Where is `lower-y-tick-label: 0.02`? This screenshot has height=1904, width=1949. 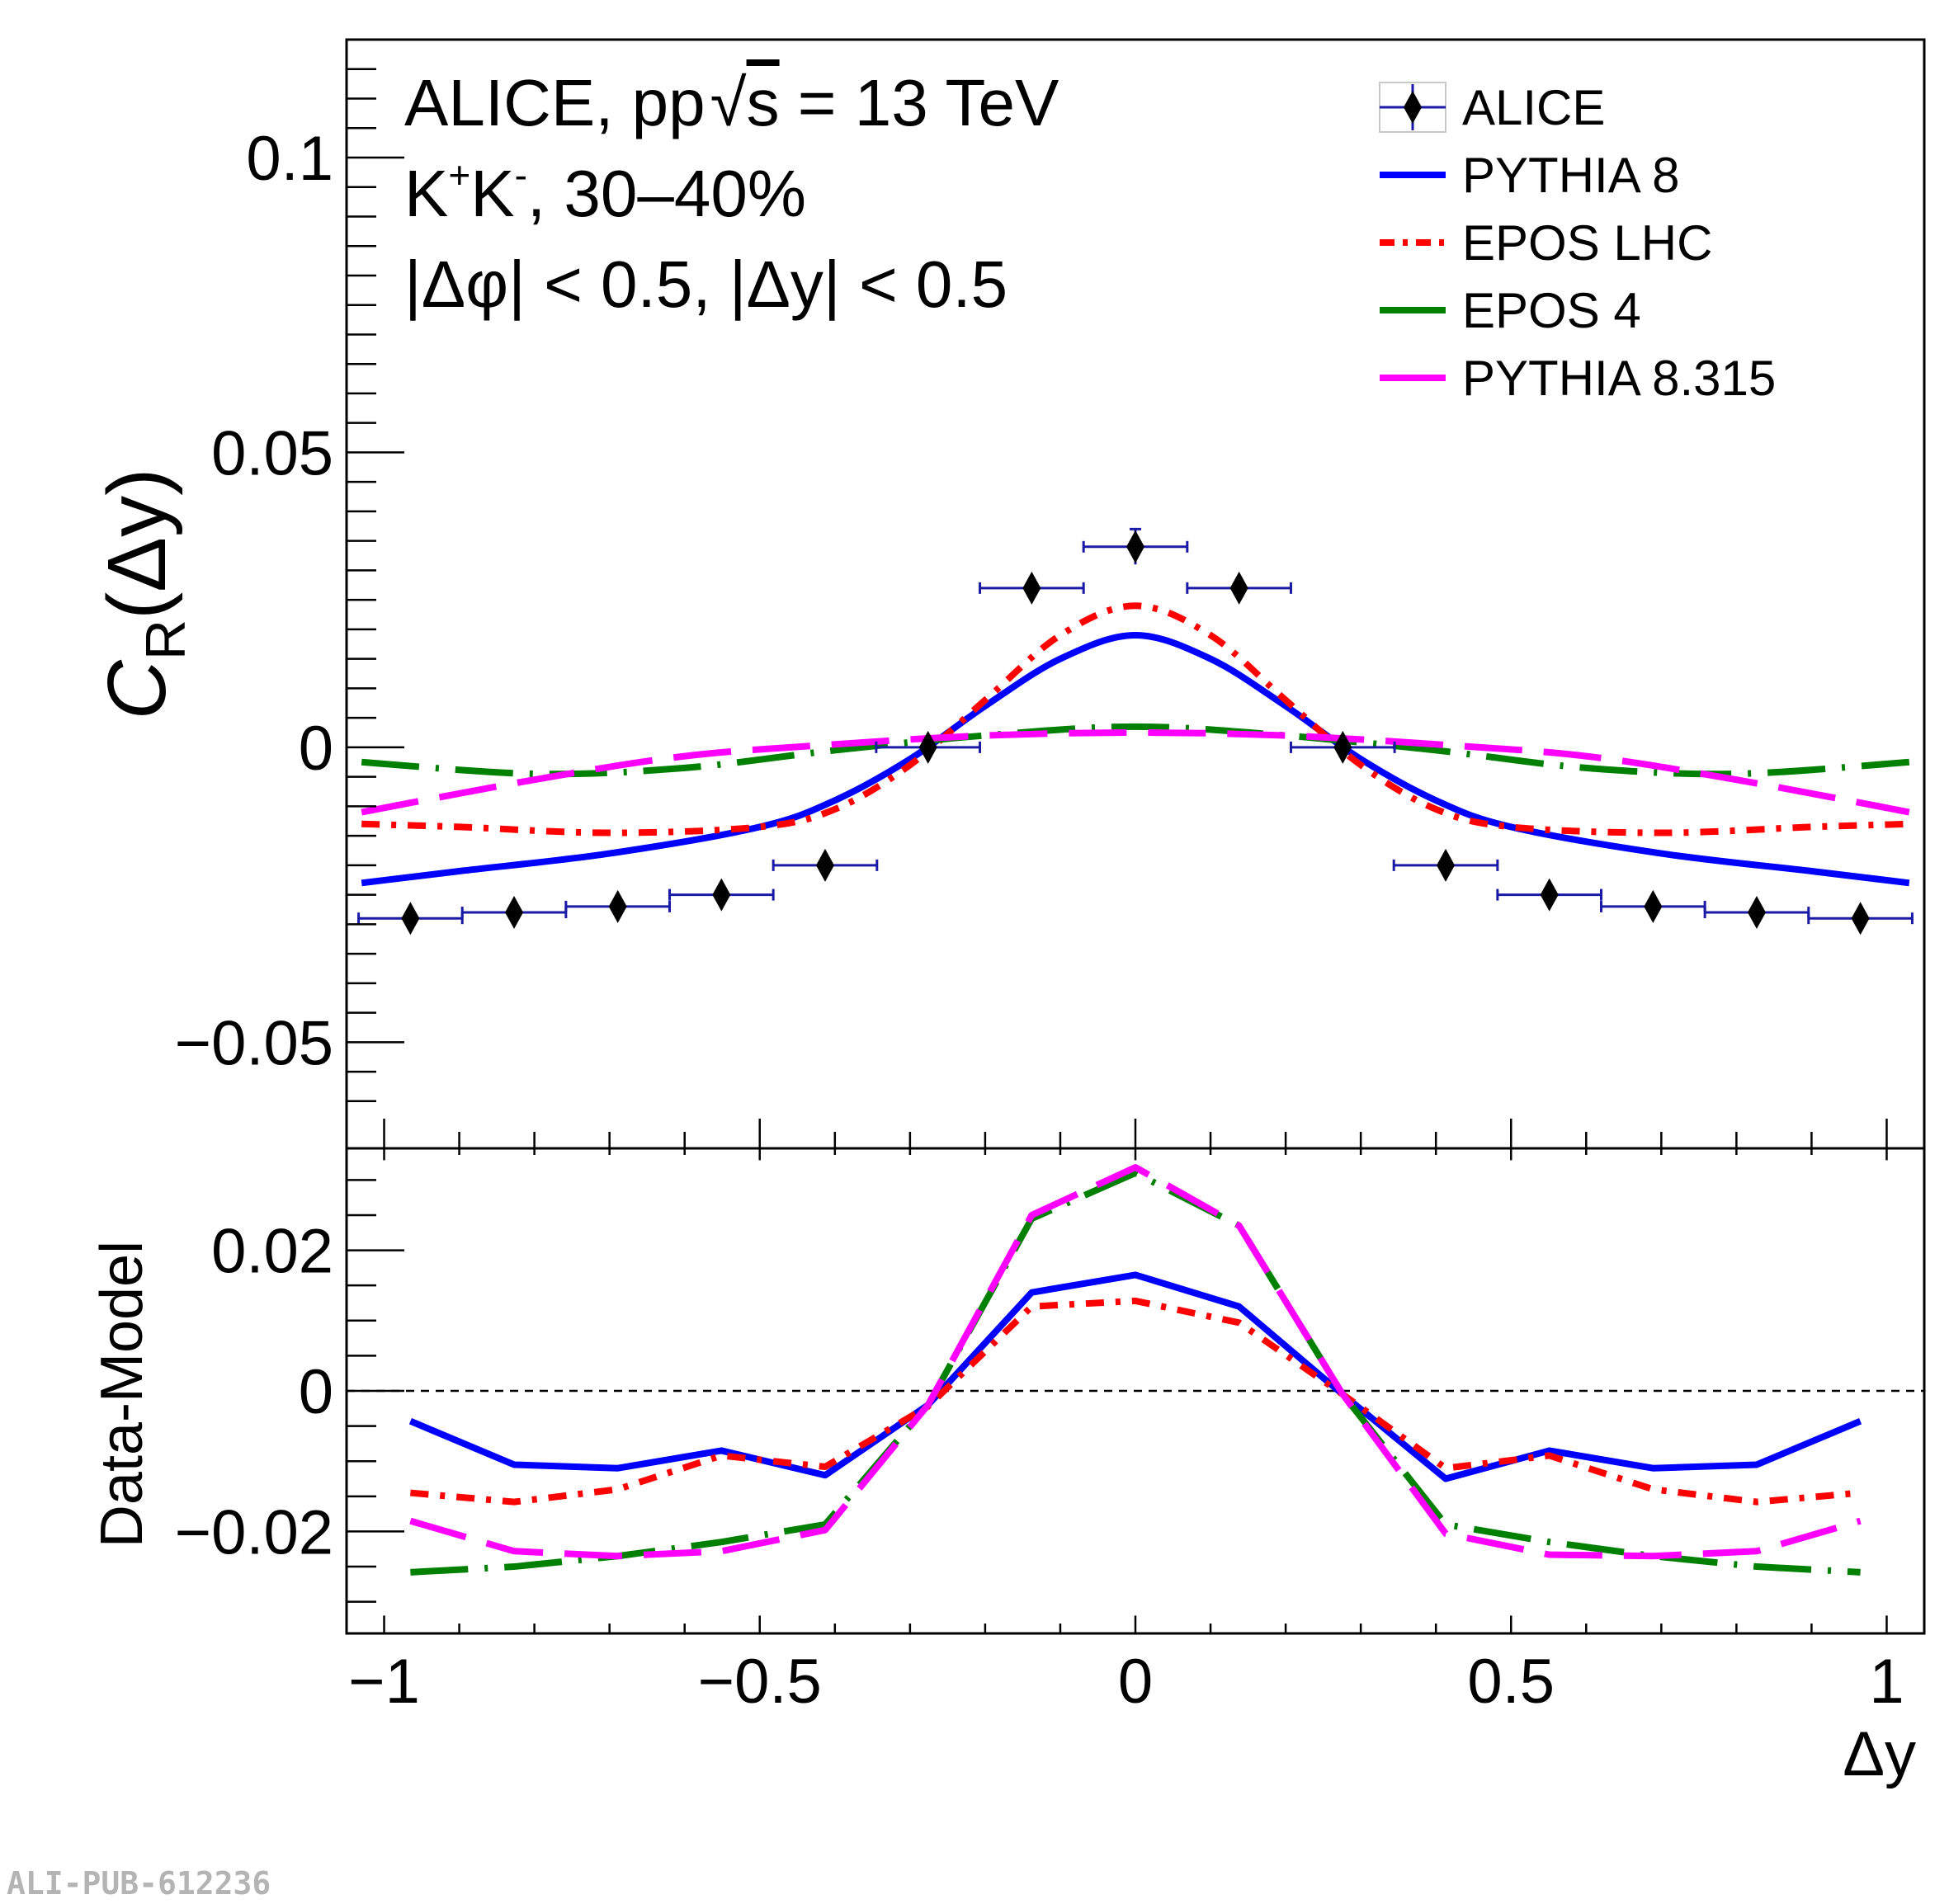
lower-y-tick-label: 0.02 is located at coordinates (272, 1252).